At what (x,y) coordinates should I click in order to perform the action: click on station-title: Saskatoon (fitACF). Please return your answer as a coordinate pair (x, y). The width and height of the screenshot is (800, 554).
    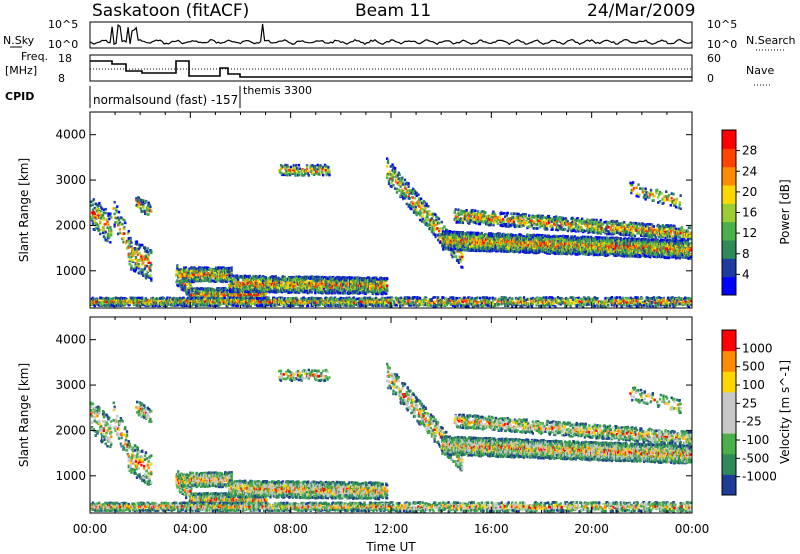
    Looking at the image, I should click on (170, 11).